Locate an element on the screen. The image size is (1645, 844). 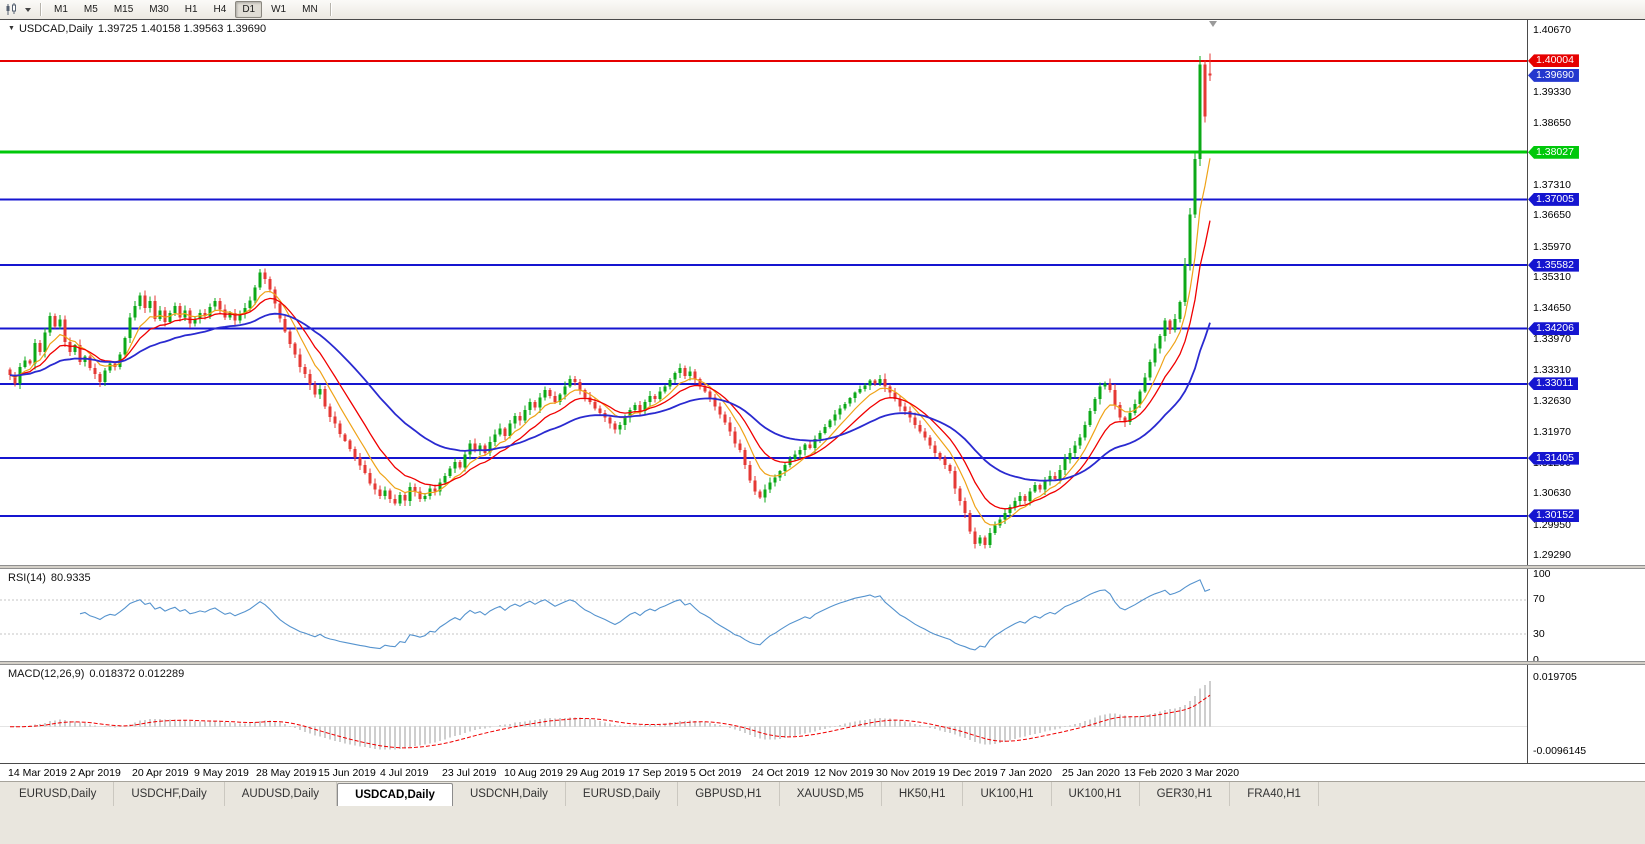
date-label: 23 Jul 2019 is located at coordinates (469, 773).